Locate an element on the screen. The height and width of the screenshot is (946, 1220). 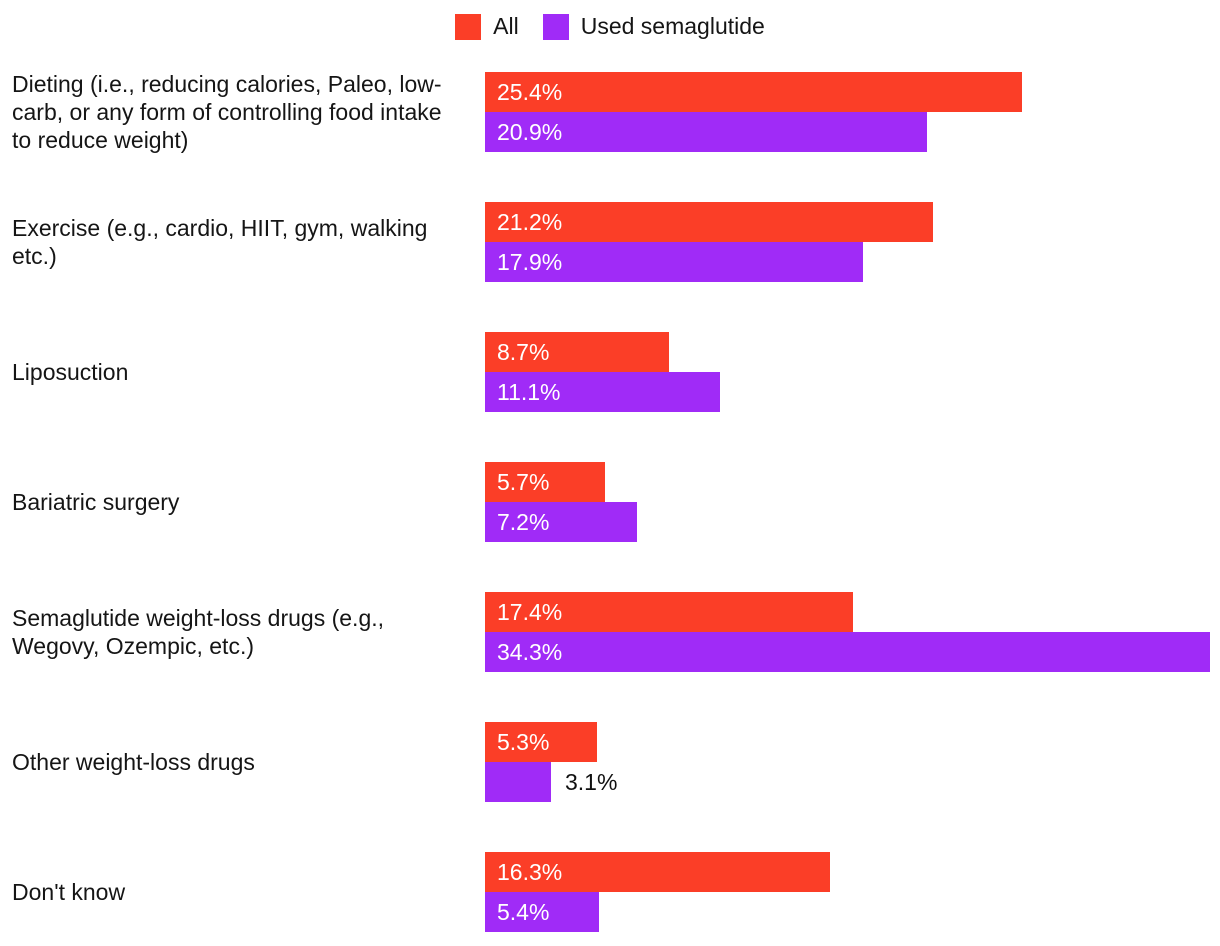
bar-used-semaglutide: 20.9% is located at coordinates (706, 132).